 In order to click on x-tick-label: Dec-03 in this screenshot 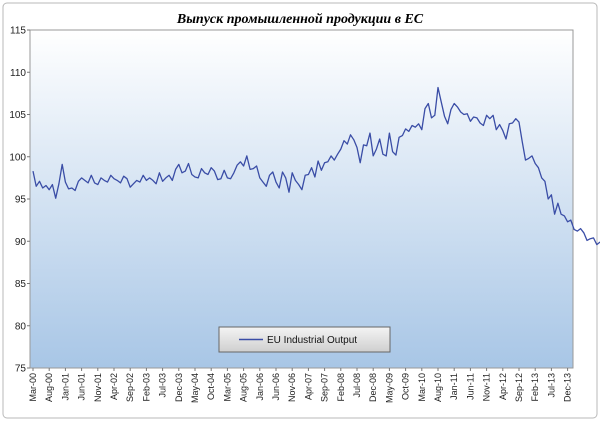, I will do `click(179, 387)`.